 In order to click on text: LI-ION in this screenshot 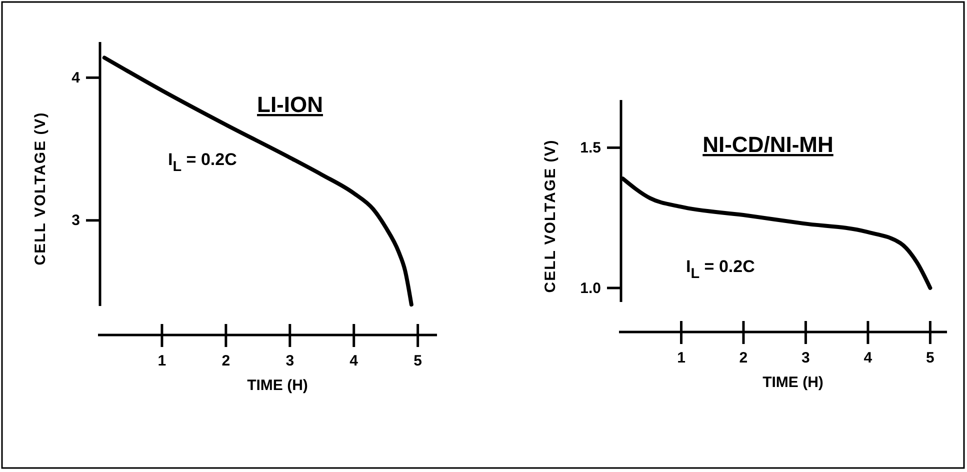, I will do `click(290, 104)`.